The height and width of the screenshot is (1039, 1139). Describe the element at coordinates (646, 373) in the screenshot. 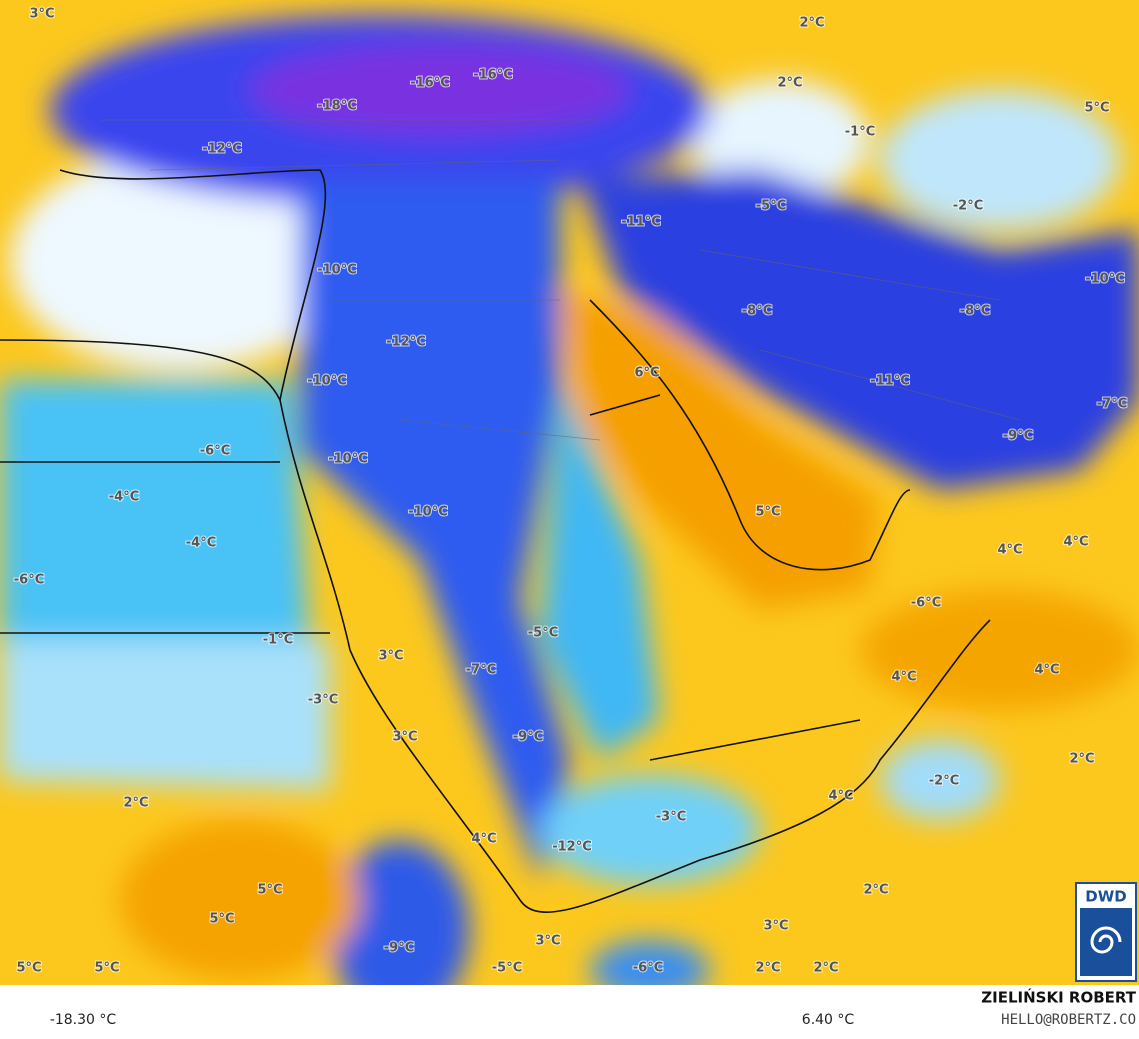

I see `temp-label: 6°C` at that location.